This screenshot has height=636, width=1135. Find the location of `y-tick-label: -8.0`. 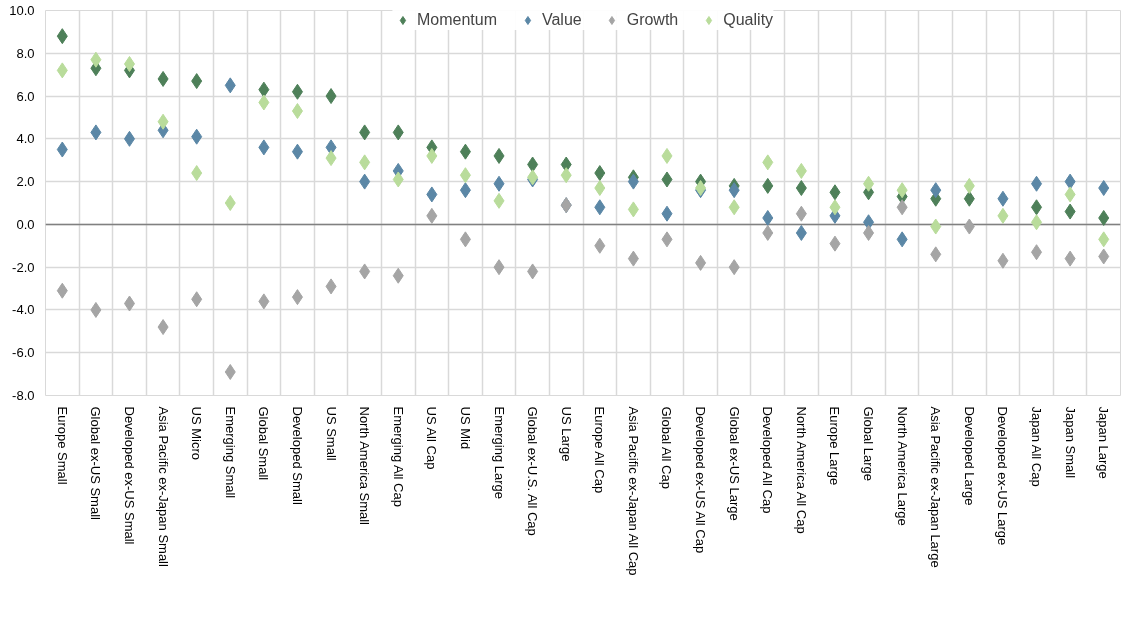

y-tick-label: -8.0 is located at coordinates (23, 395).